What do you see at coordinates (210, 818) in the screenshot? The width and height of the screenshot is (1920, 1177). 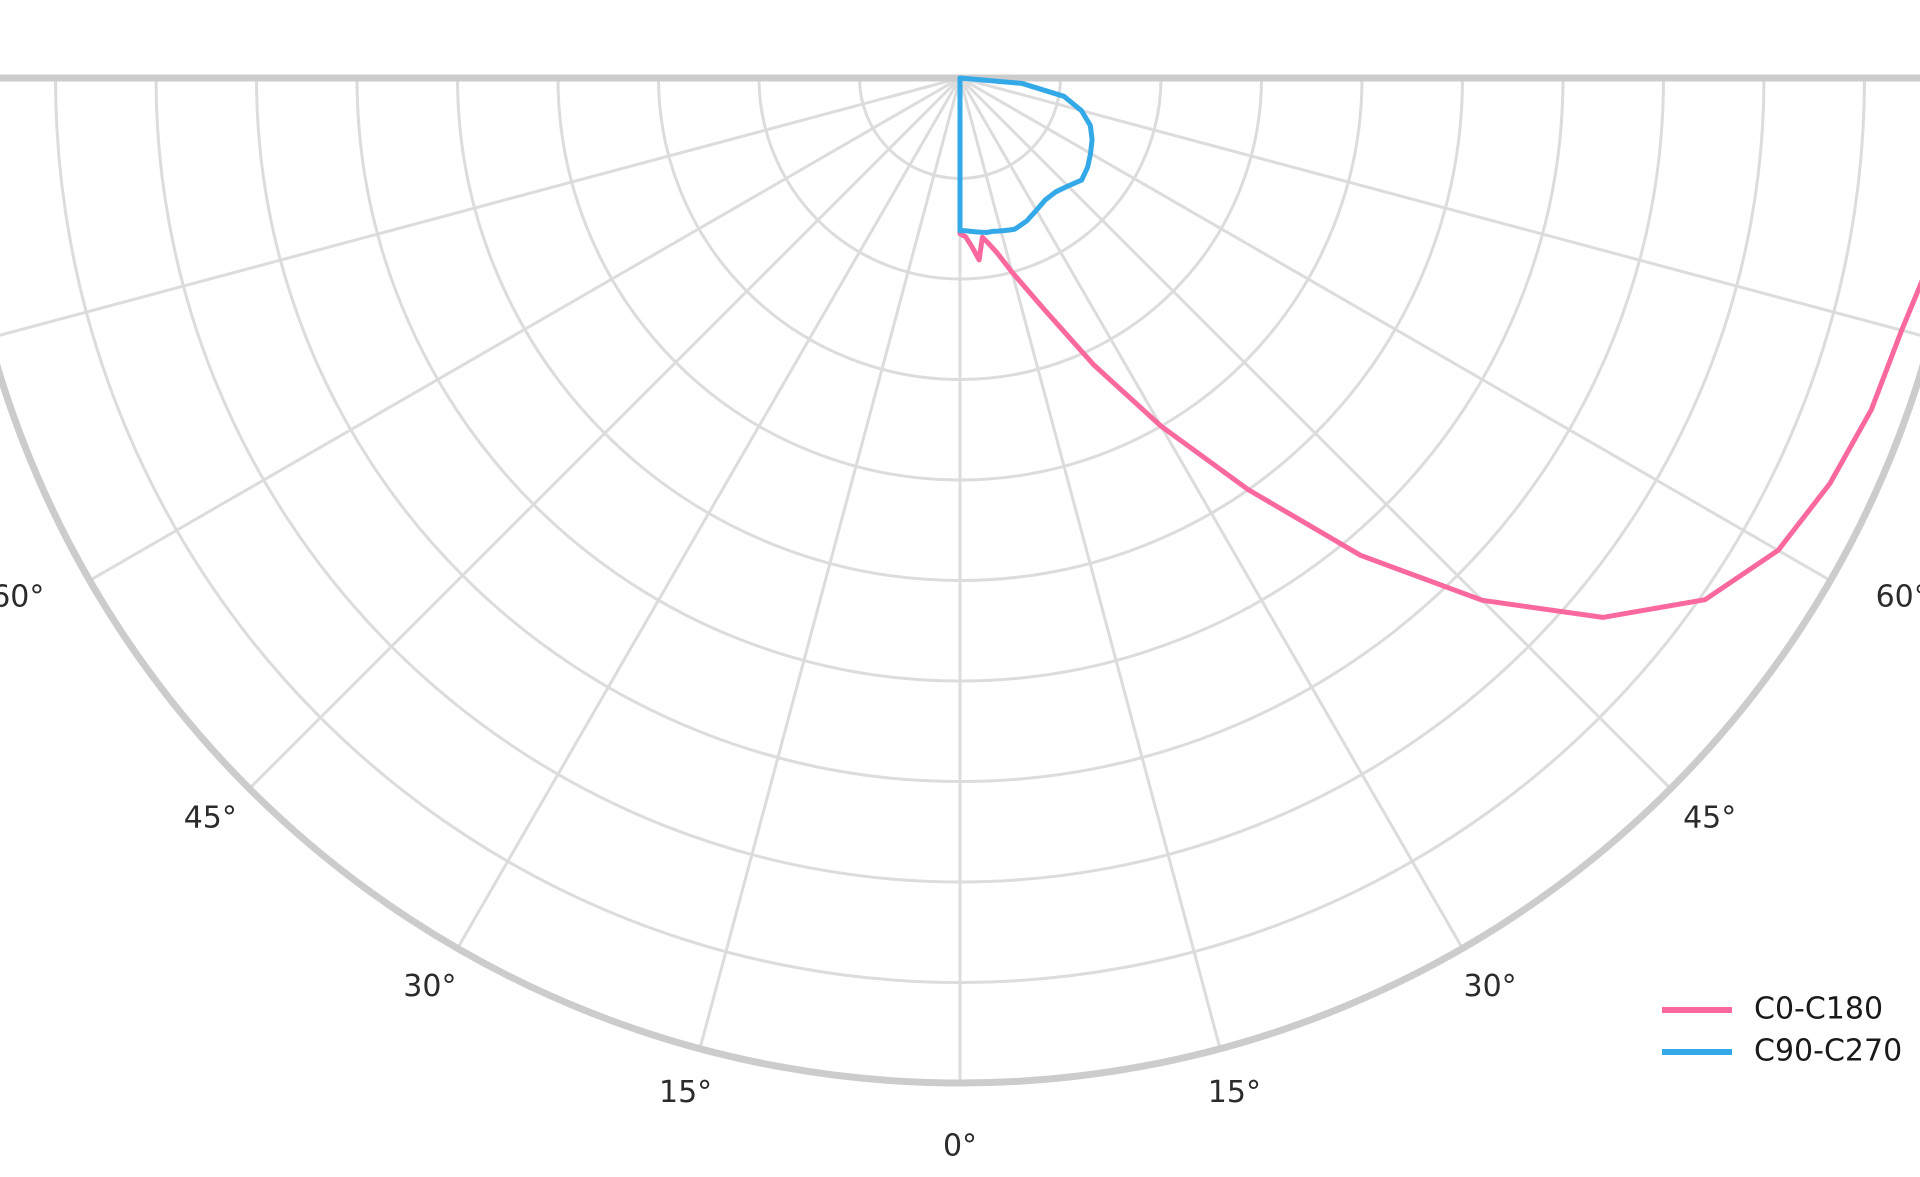 I see `angle-tick-label-left-45: 45°` at bounding box center [210, 818].